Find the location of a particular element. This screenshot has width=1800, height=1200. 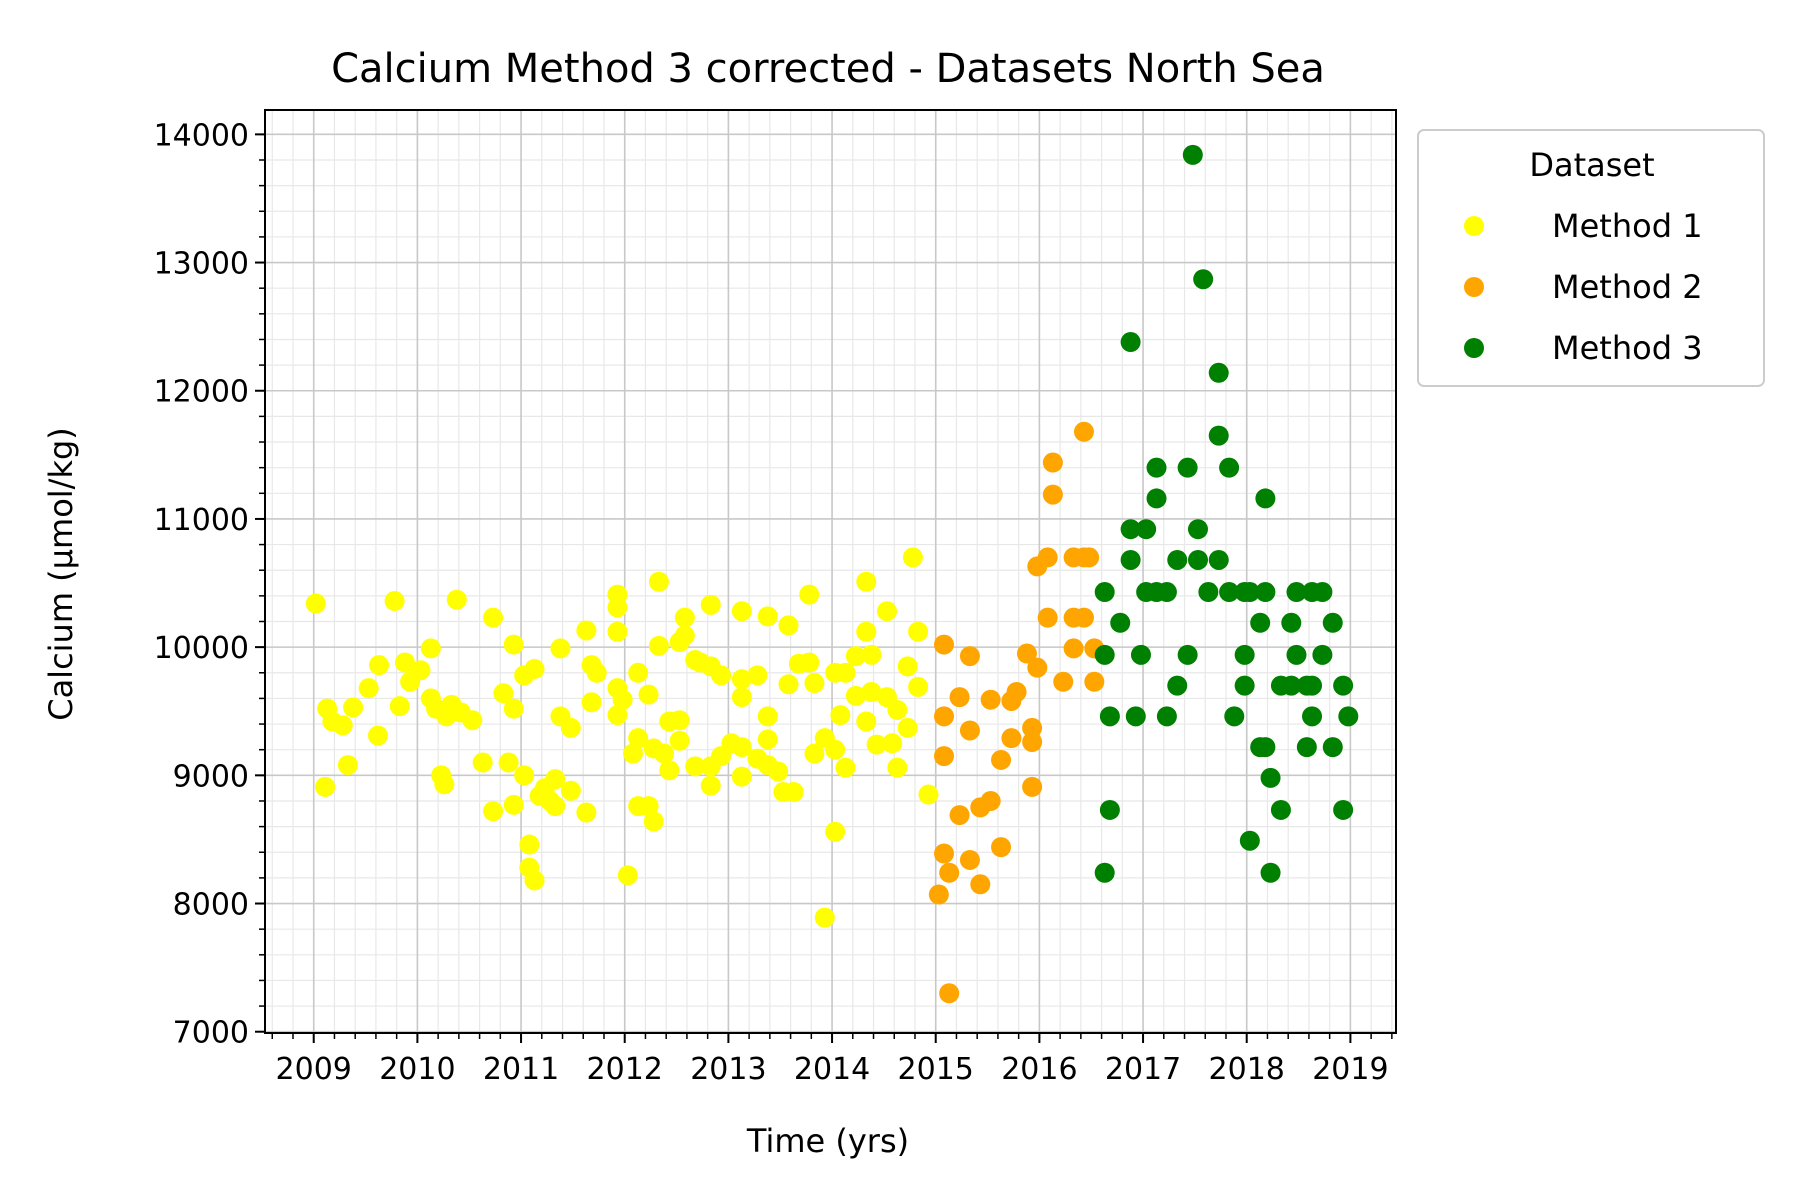

legend-marker is located at coordinates (1474, 348).